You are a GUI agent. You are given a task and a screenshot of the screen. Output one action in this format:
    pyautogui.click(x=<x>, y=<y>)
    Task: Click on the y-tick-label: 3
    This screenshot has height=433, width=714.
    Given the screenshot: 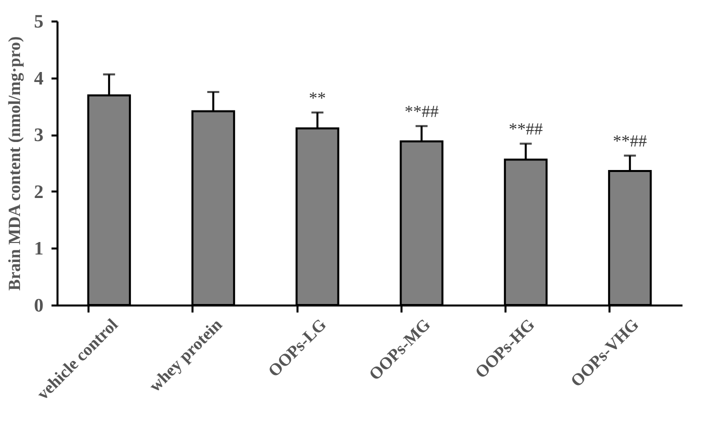 What is the action you would take?
    pyautogui.click(x=39, y=135)
    